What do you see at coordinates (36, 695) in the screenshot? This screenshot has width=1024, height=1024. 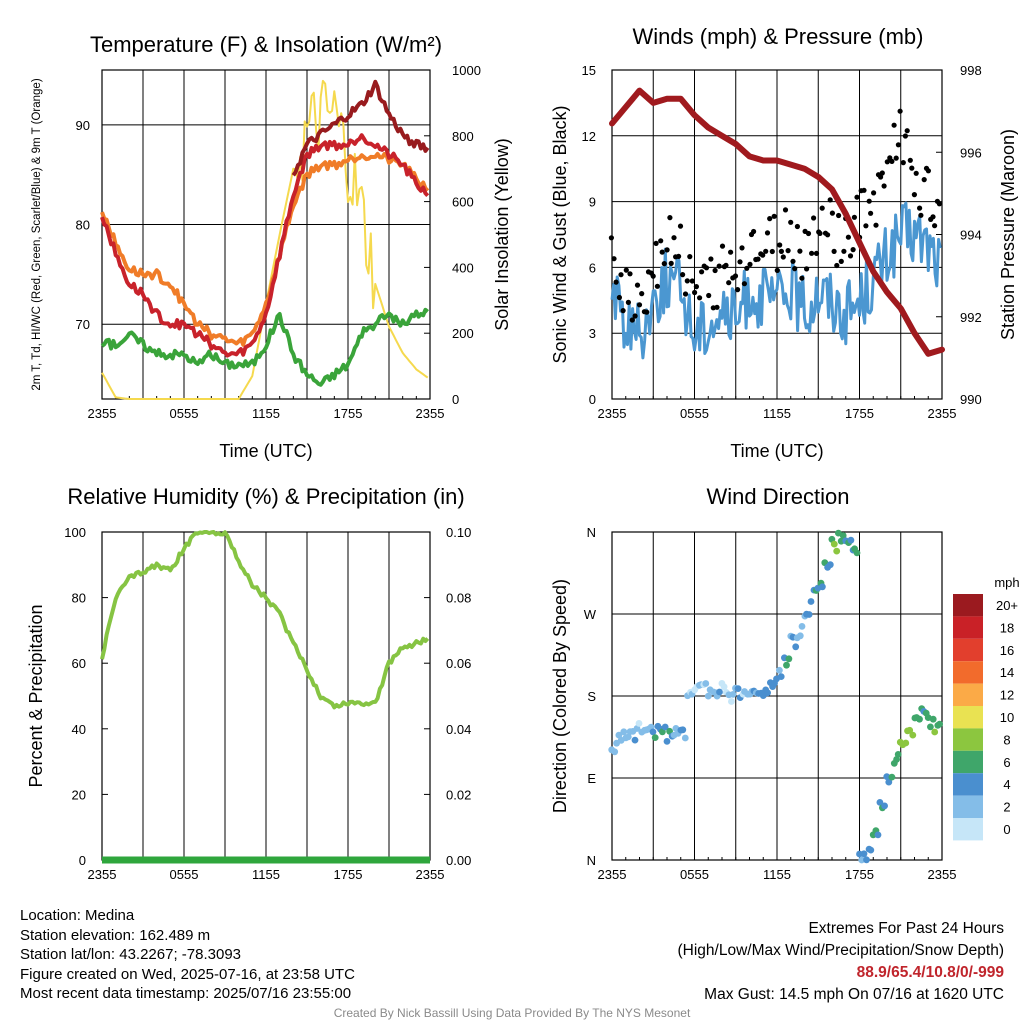 I see `y-axis-label: Percent & Precipitation` at bounding box center [36, 695].